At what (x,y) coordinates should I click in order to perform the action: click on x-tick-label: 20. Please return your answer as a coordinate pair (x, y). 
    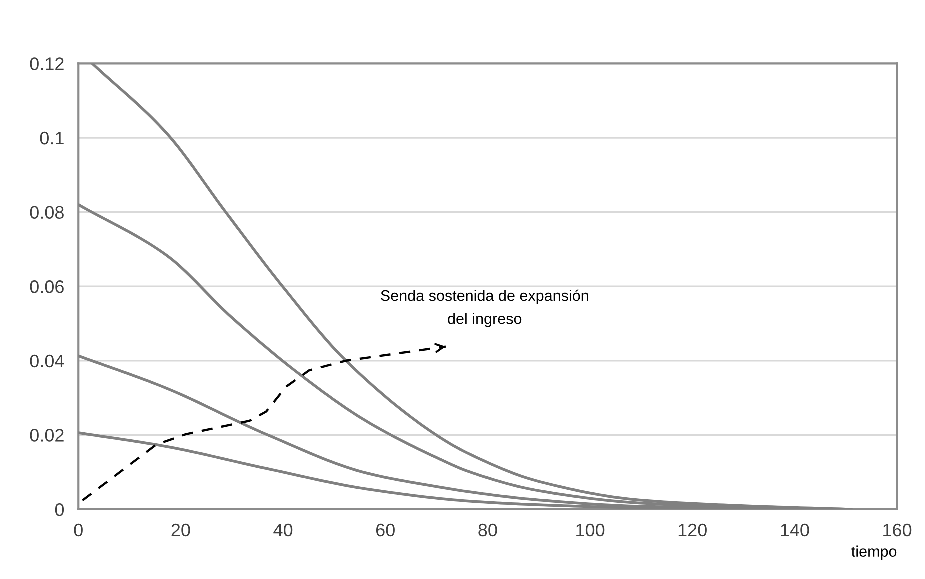
    Looking at the image, I should click on (181, 530).